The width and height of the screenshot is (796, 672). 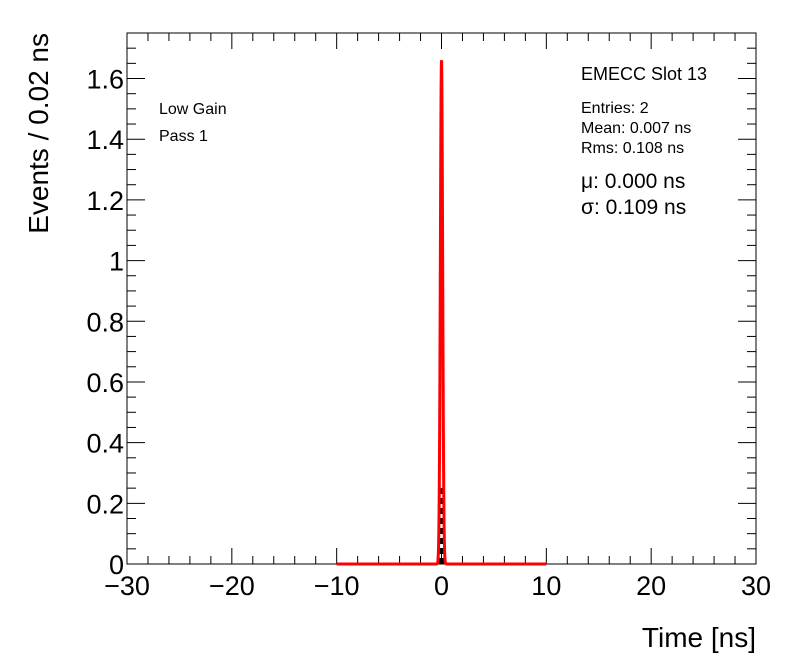 I want to click on fit-sigma: σ: 0.109 ns, so click(x=633, y=207).